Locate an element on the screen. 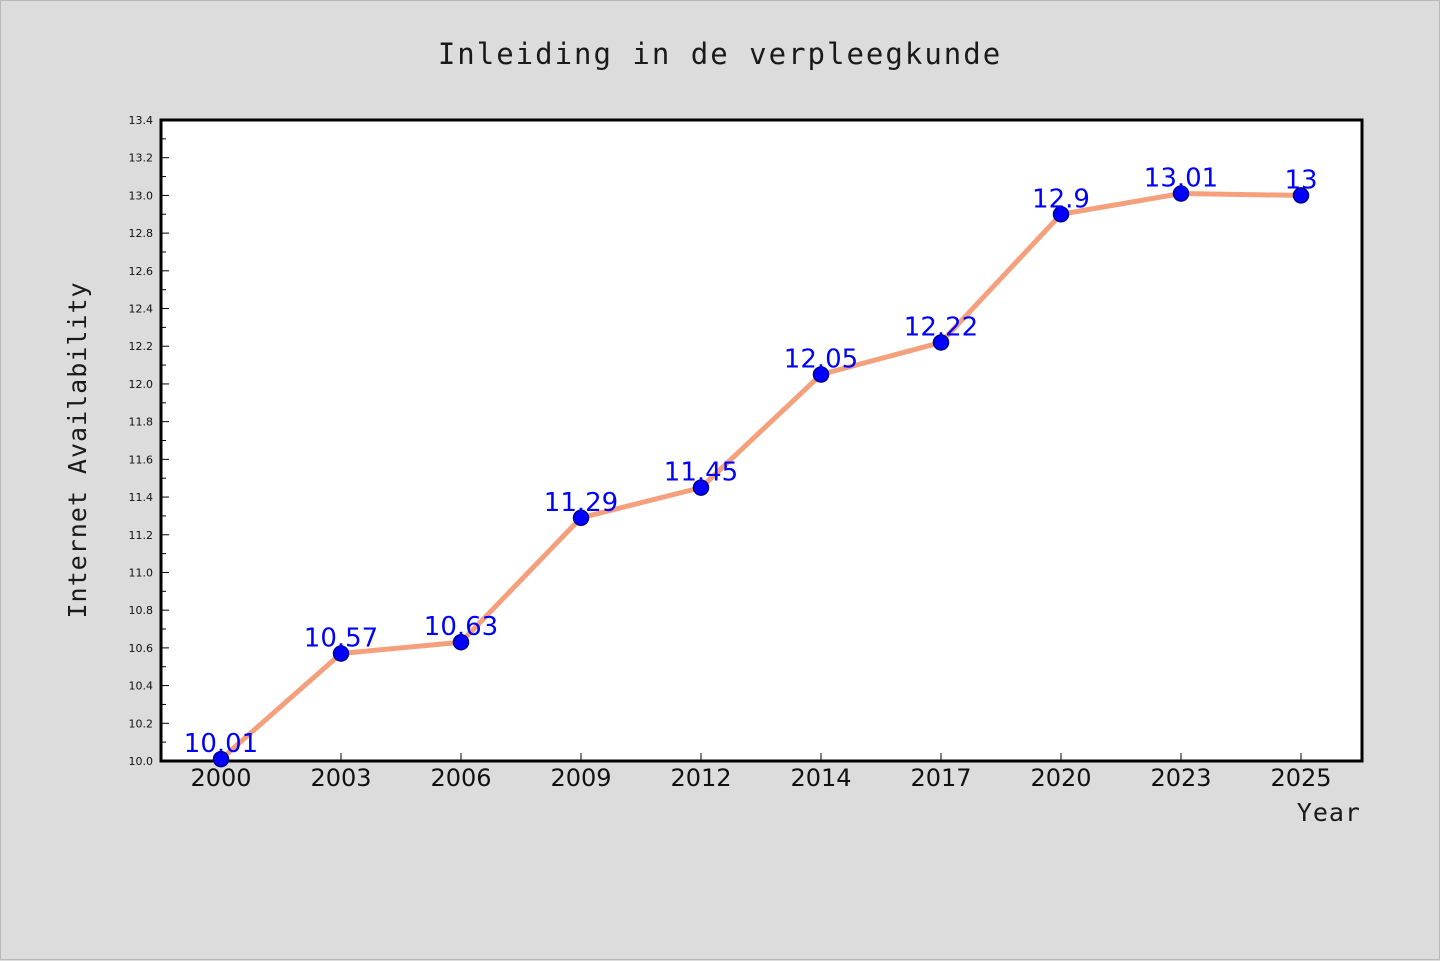  y-tick-label: 10.6 is located at coordinates (141, 648).